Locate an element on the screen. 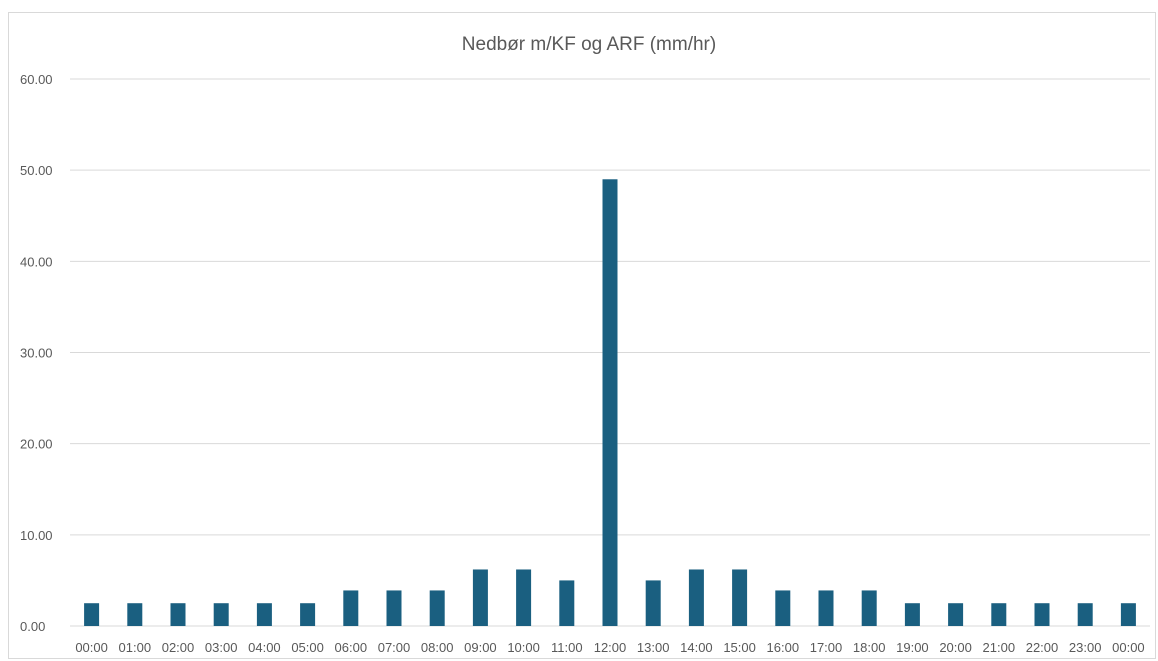 This screenshot has width=1158, height=661. x-tick-label: 10:00 is located at coordinates (523, 647).